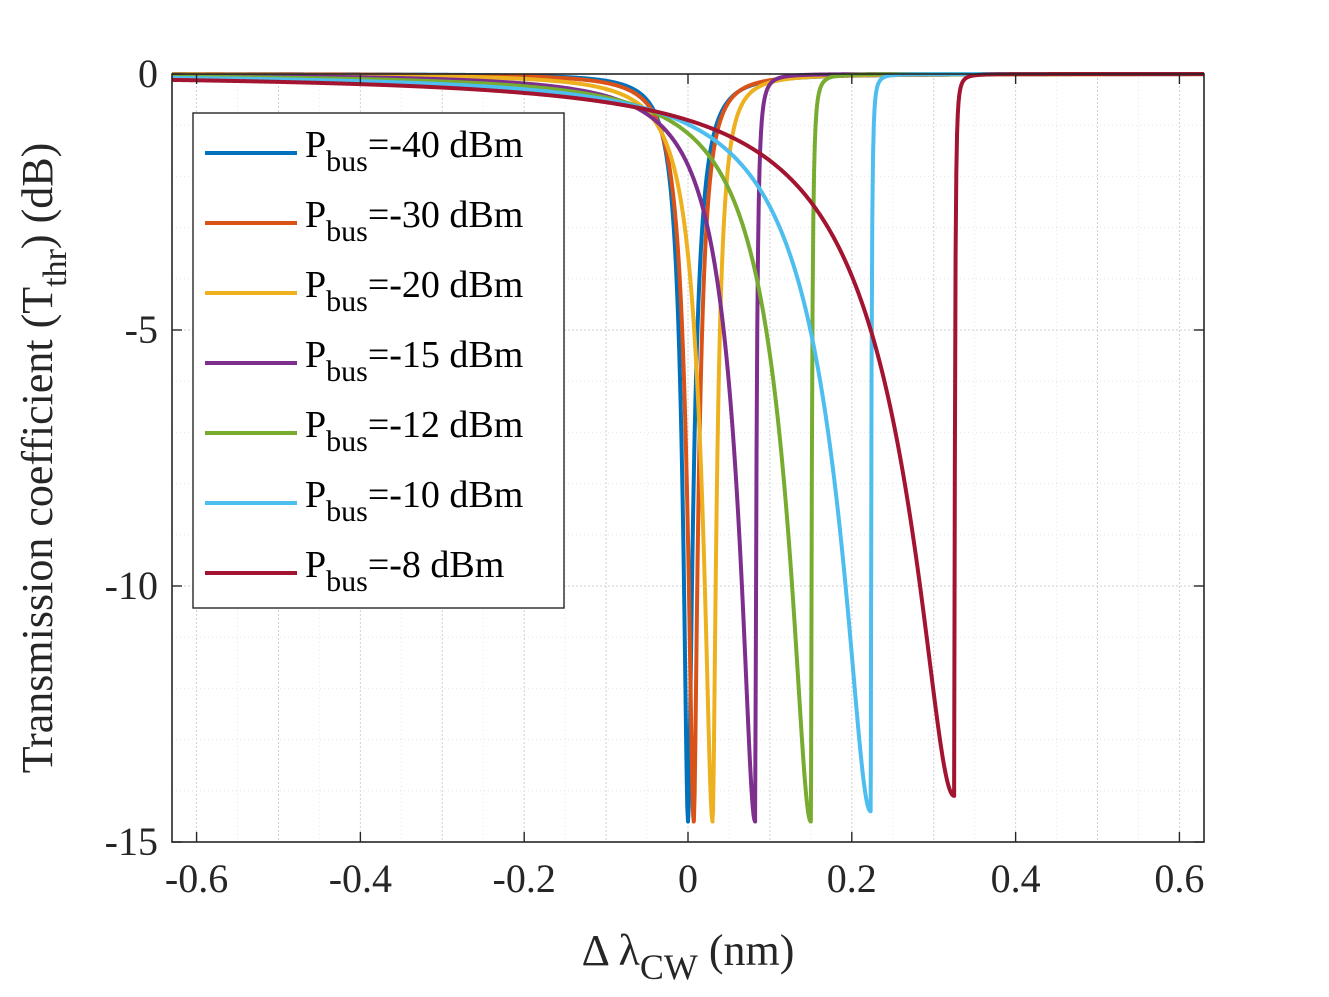  I want to click on y-tick-label: -15, so click(131, 841).